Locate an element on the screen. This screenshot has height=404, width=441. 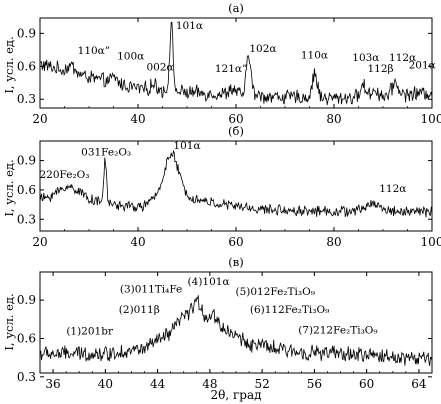
peak-annotation: 103α is located at coordinates (365, 58).